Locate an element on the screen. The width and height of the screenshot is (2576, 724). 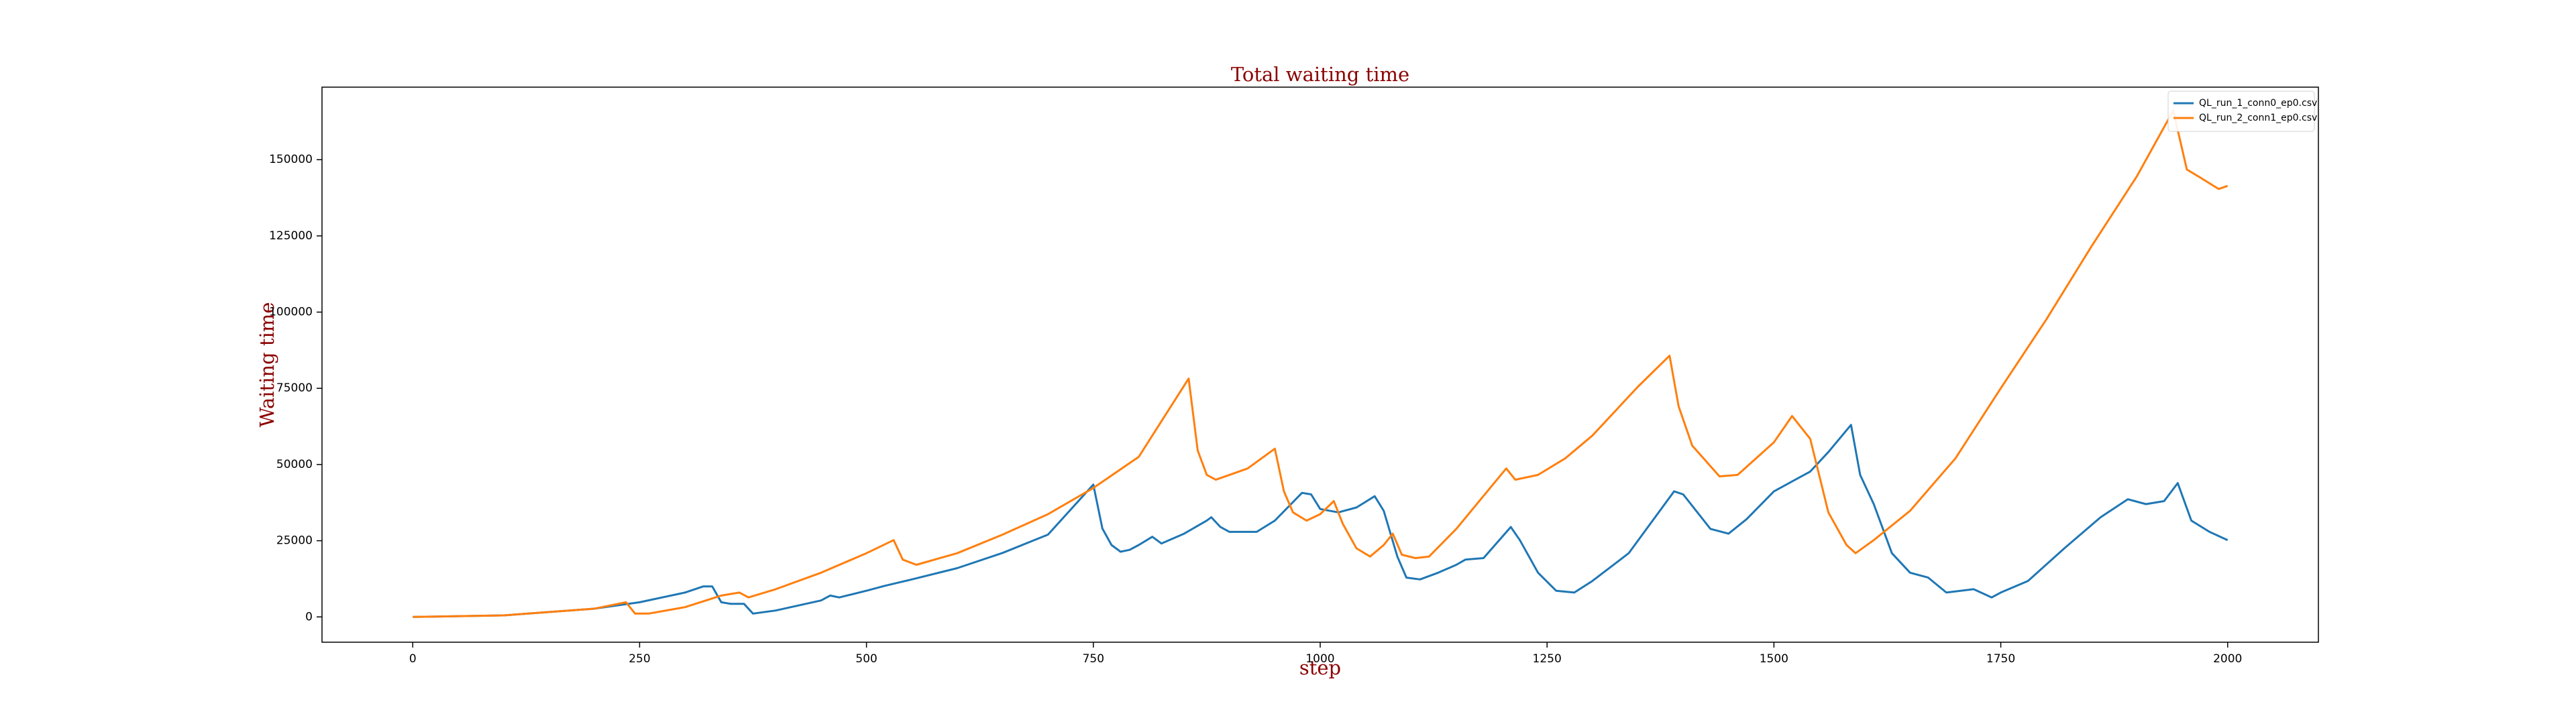
x-tick-label: 1750 is located at coordinates (2000, 659).